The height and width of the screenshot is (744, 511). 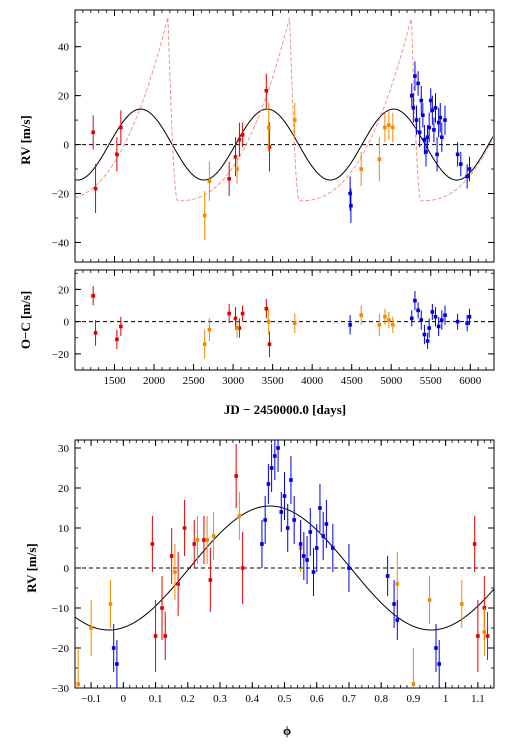 I want to click on x-tick-label: 5500, so click(x=431, y=381).